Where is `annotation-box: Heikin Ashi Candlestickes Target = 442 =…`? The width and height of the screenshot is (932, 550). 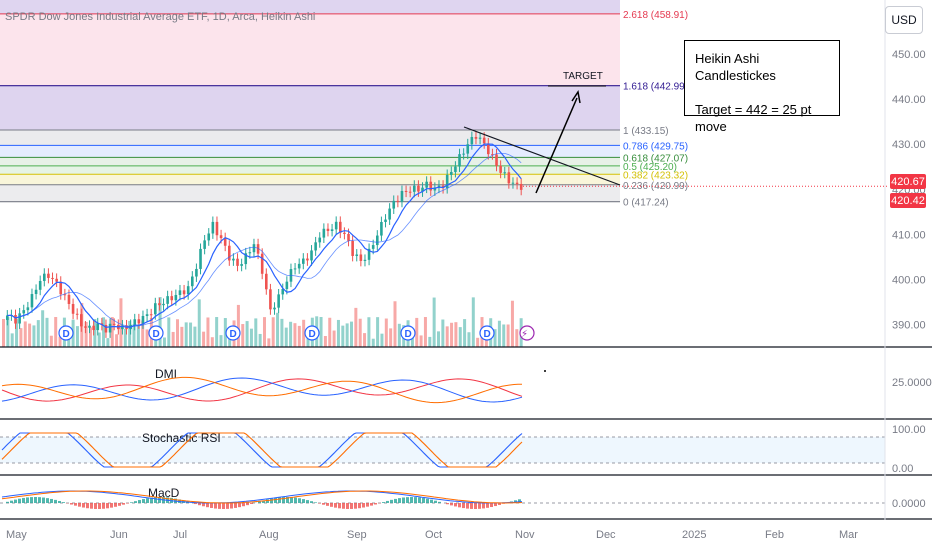
annotation-box: Heikin Ashi Candlestickes Target = 442 =… is located at coordinates (762, 87).